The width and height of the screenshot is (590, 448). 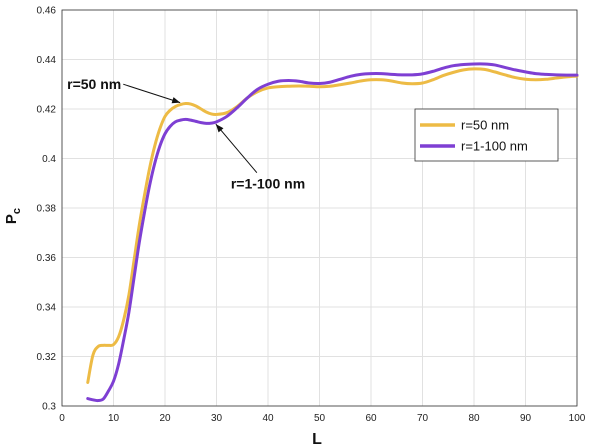 What do you see at coordinates (11, 219) in the screenshot?
I see `y-axis-title-main: P` at bounding box center [11, 219].